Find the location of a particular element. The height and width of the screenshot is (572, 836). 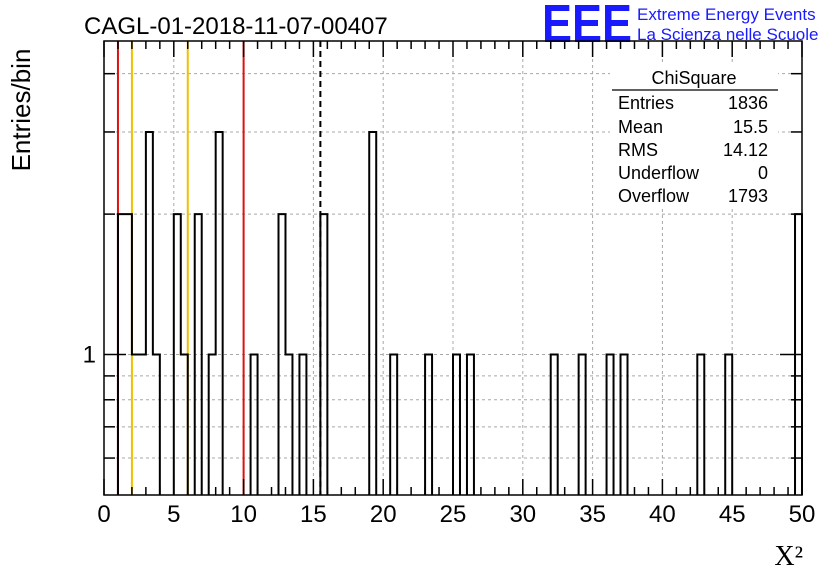

stats-value-underflow: 0 is located at coordinates (763, 173).